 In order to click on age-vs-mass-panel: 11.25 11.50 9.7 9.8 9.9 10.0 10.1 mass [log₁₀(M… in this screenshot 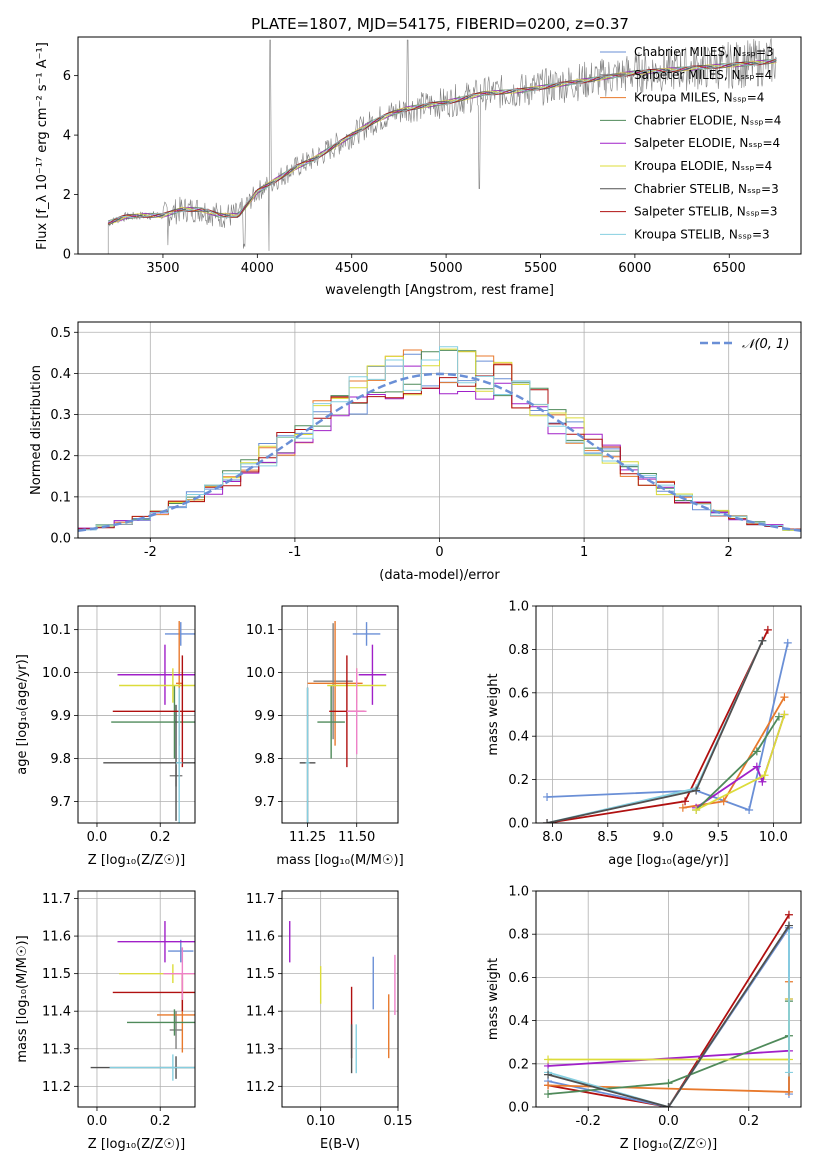, I will do `click(325, 736)`.